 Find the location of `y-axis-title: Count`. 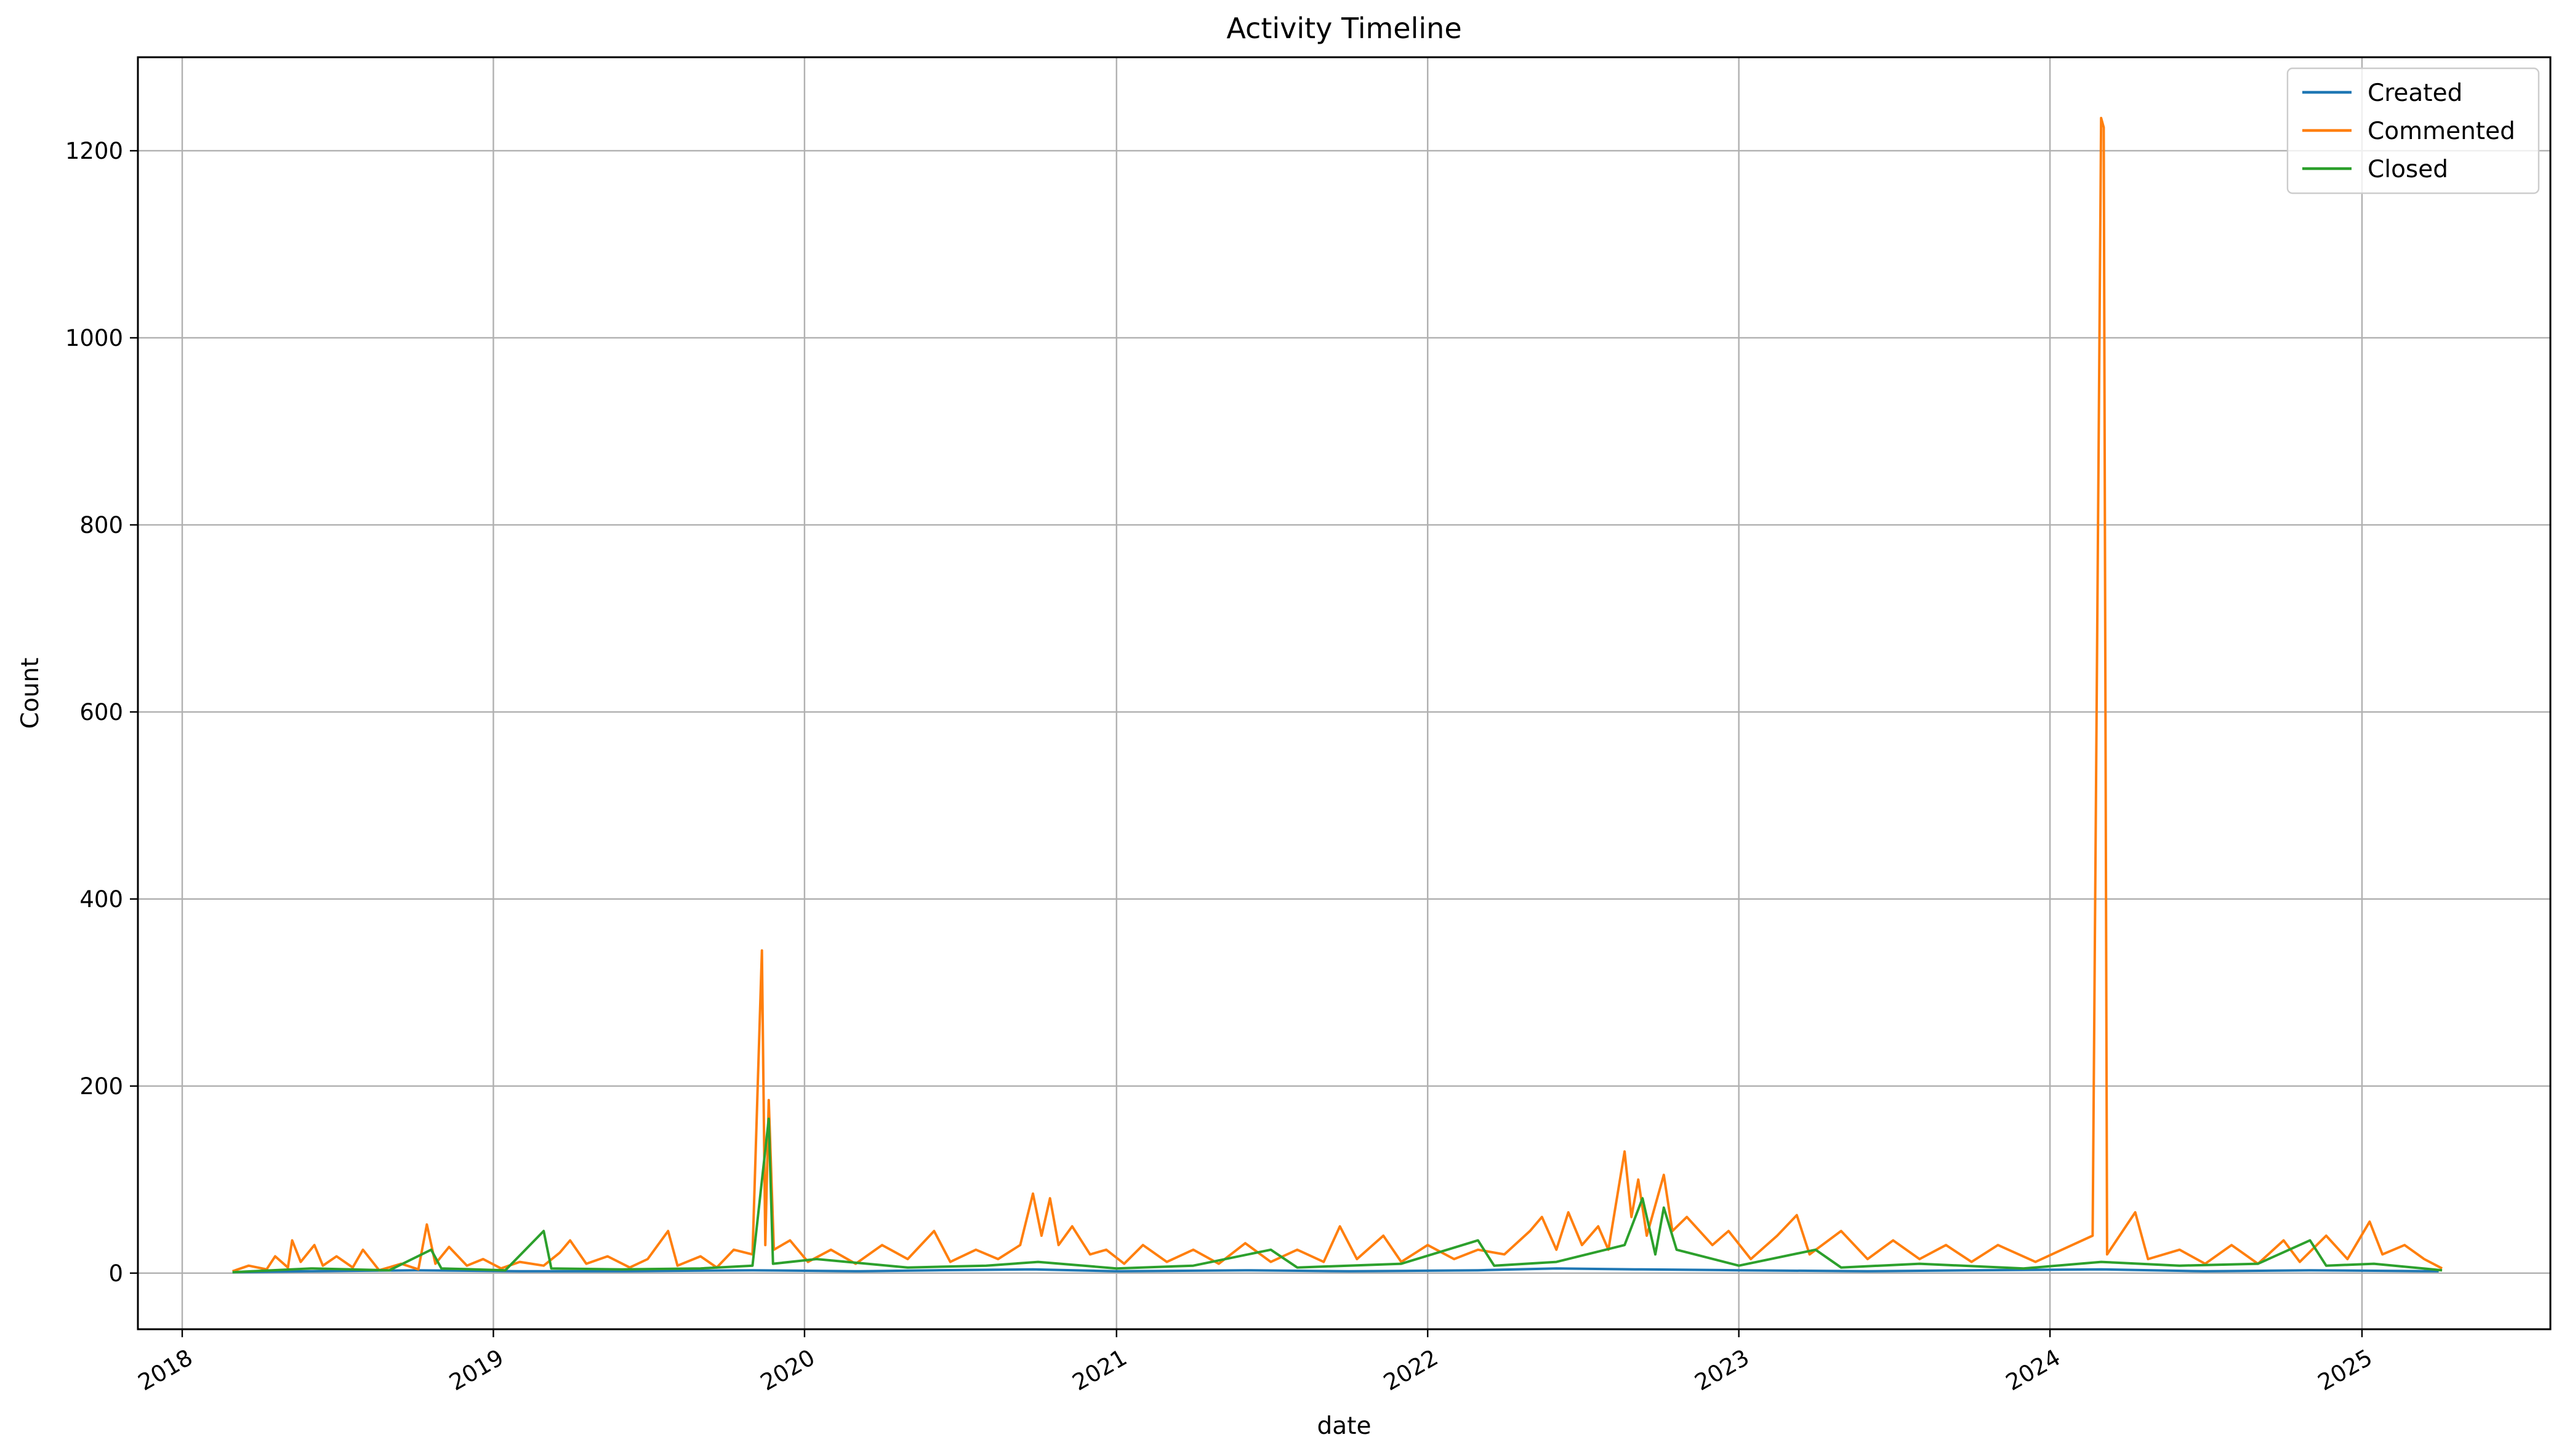

y-axis-title: Count is located at coordinates (30, 693).